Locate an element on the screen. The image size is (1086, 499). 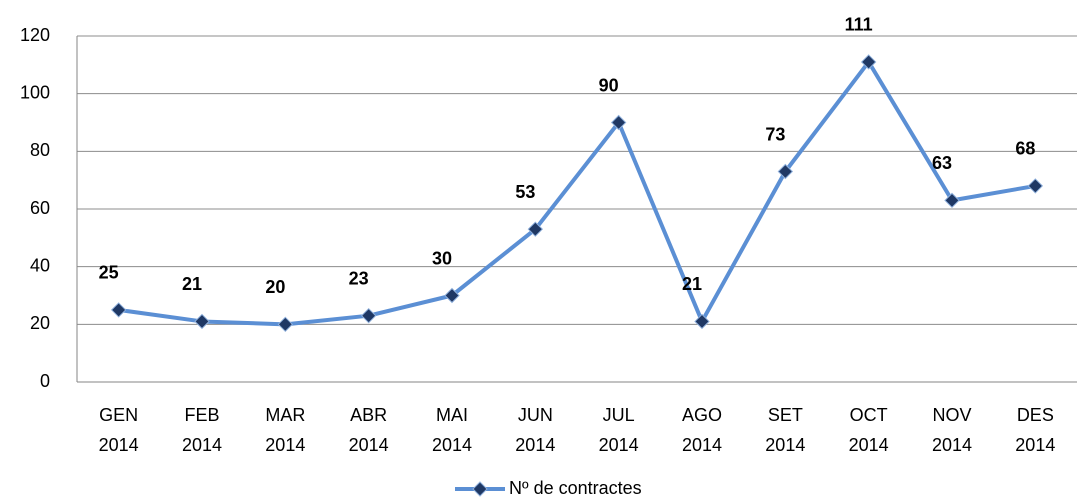
y-tick-label: 20 is located at coordinates (40, 323).